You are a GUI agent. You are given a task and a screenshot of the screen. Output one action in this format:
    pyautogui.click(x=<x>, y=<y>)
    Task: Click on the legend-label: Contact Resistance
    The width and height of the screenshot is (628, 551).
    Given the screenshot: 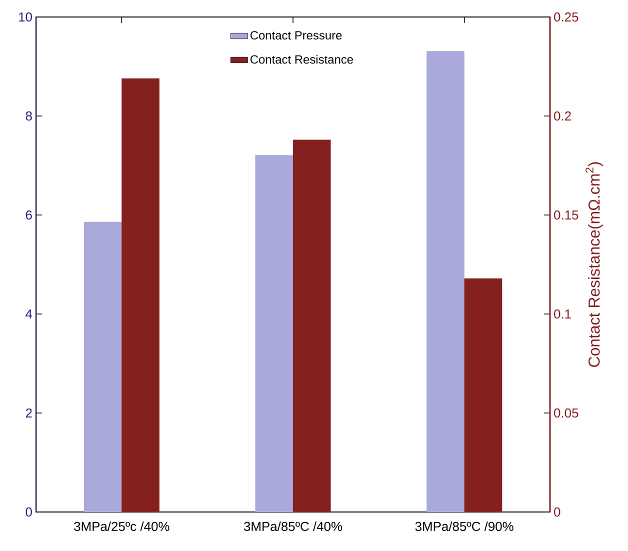 What is the action you would take?
    pyautogui.click(x=301, y=59)
    